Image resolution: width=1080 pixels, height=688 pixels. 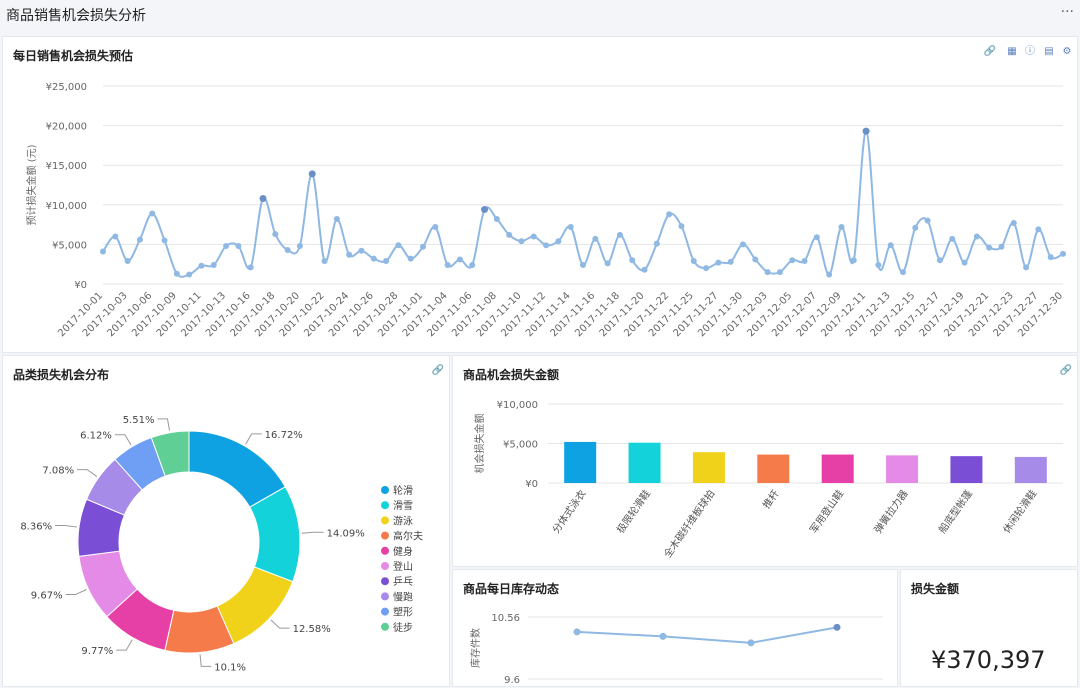 What do you see at coordinates (31, 184) in the screenshot?
I see `y-axis-label: 预计损失金额 (元)` at bounding box center [31, 184].